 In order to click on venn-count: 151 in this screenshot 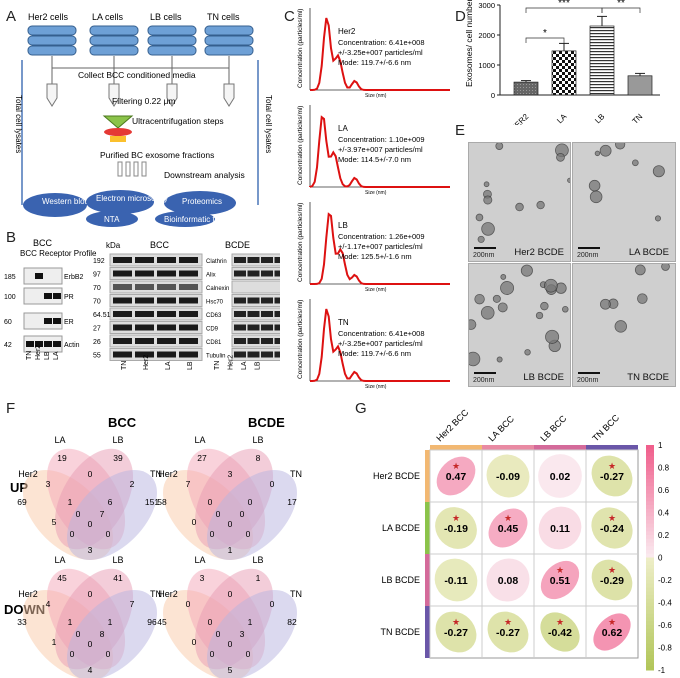, I will do `click(152, 502)`.